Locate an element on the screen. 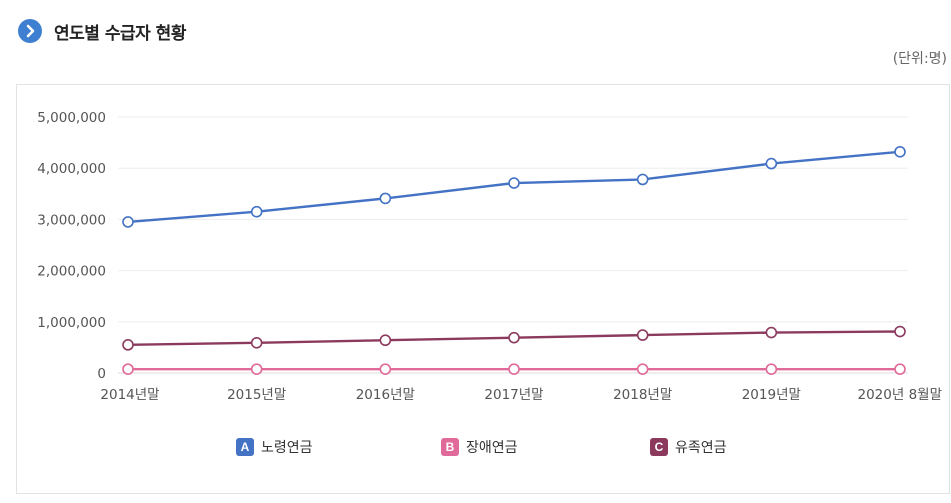 Image resolution: width=951 pixels, height=503 pixels. x-tick-label: 2020년 8월말 is located at coordinates (900, 395).